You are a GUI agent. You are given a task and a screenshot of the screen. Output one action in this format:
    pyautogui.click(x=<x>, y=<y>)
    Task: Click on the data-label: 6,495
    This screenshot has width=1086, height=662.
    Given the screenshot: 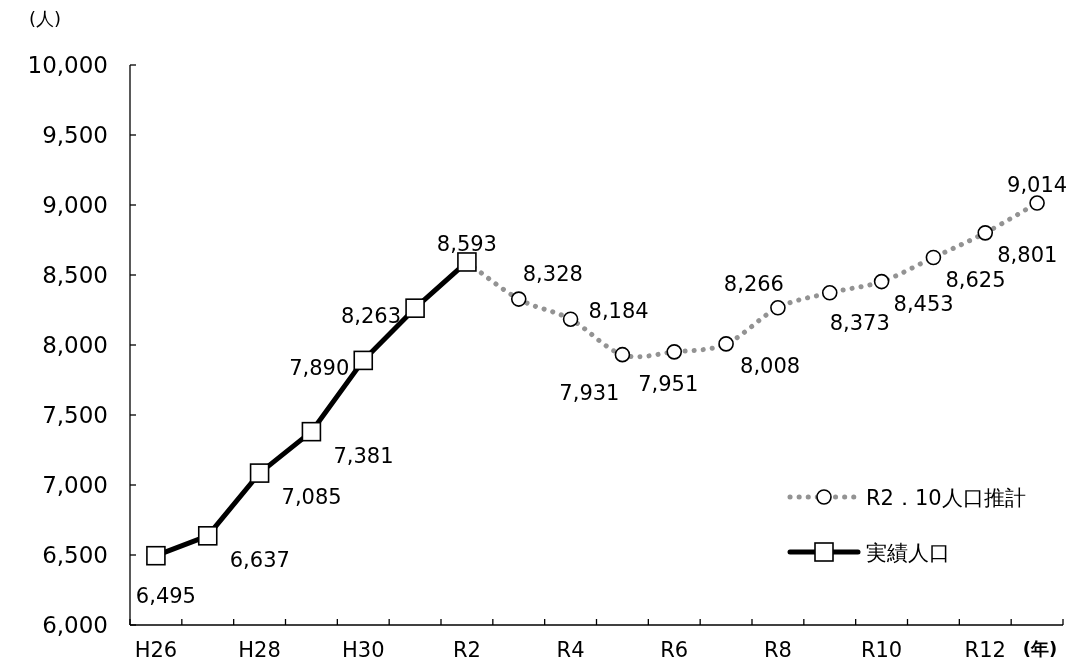 What is the action you would take?
    pyautogui.click(x=165, y=595)
    